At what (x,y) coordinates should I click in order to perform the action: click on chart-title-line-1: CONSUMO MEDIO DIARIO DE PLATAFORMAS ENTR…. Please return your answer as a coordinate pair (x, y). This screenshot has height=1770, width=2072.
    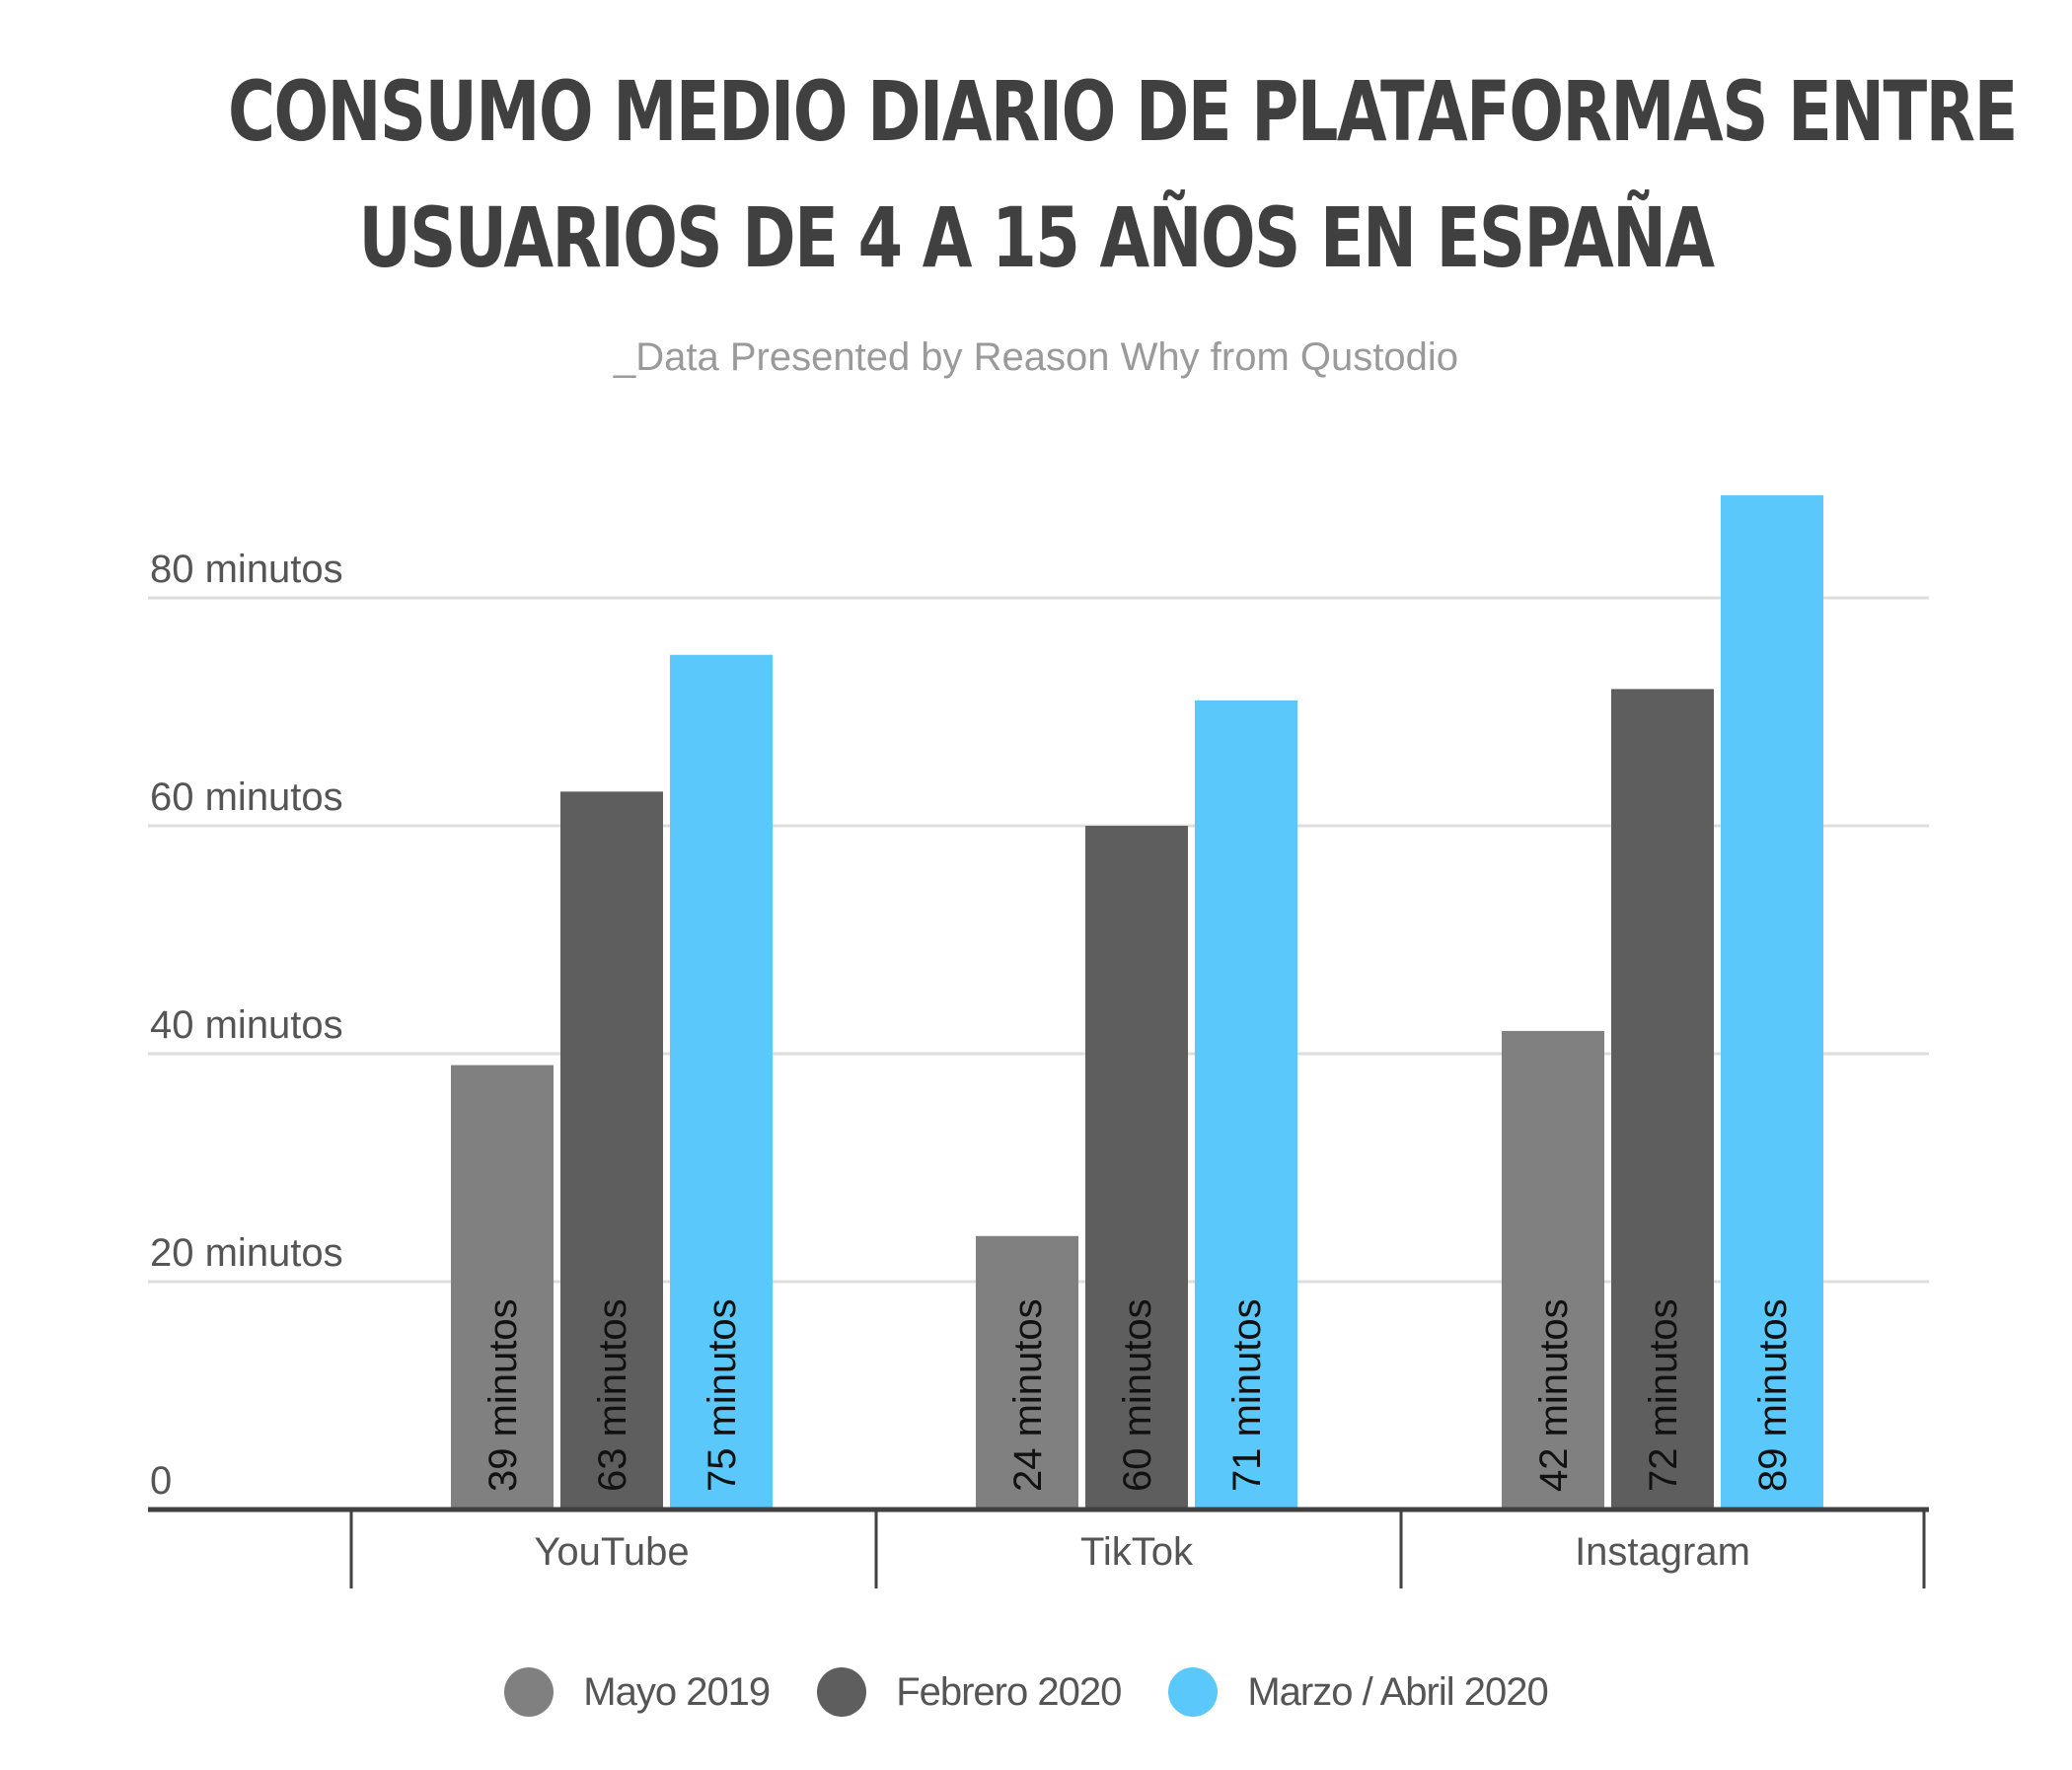
    Looking at the image, I should click on (1123, 111).